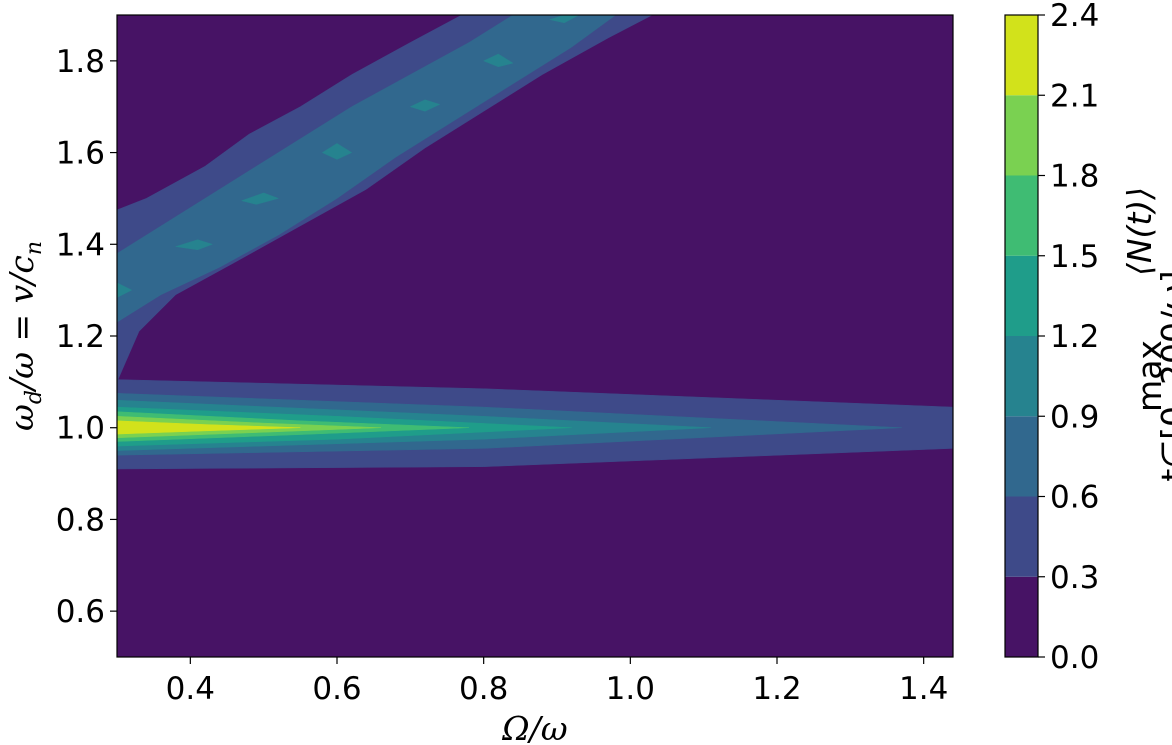  I want to click on colorbar-label-subscript: t∈[0, 200/ω], so click(1163, 375).